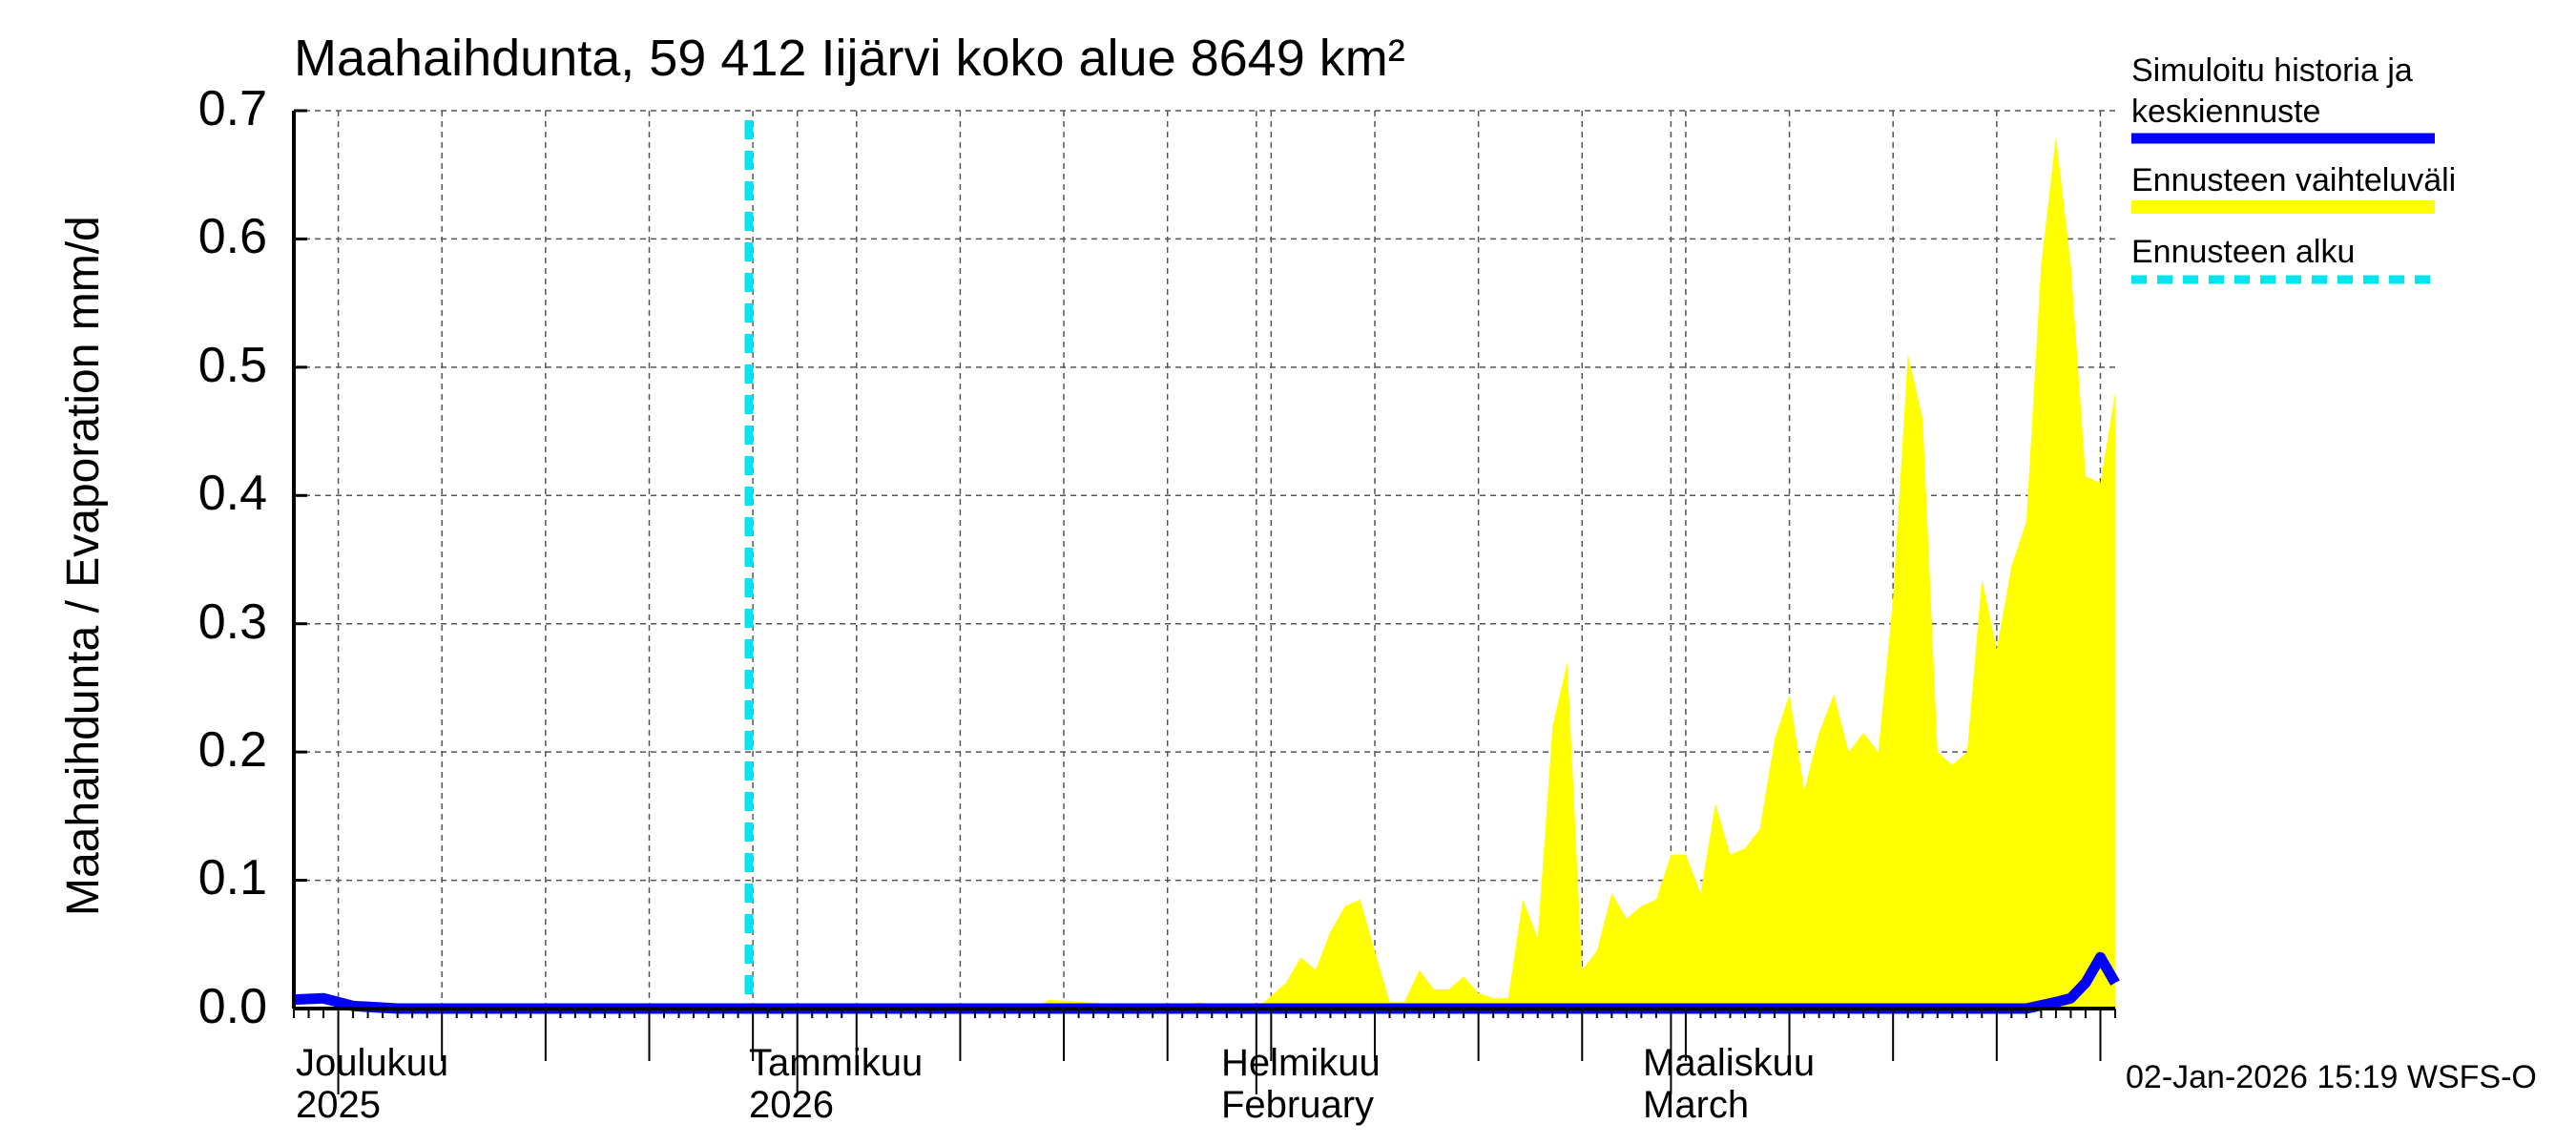  What do you see at coordinates (232, 237) in the screenshot?
I see `y-tick-label: 0.6` at bounding box center [232, 237].